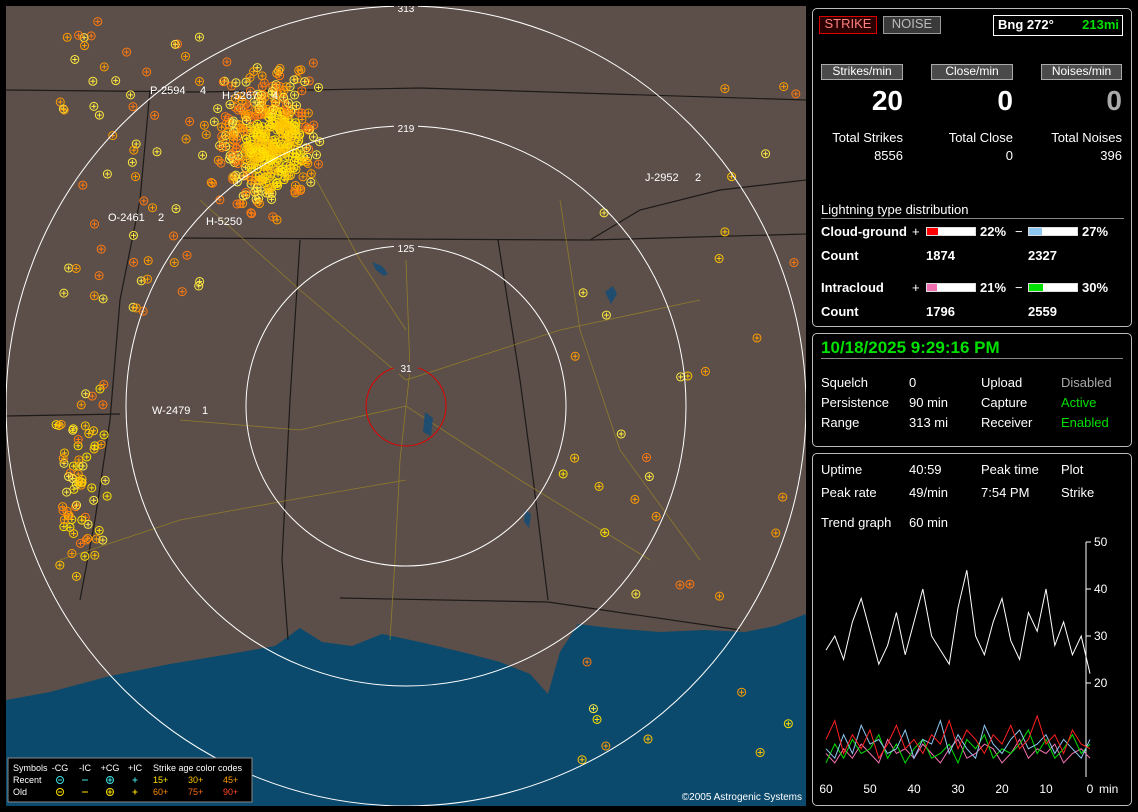  I want to click on y-tick-label: 40, so click(1101, 589).